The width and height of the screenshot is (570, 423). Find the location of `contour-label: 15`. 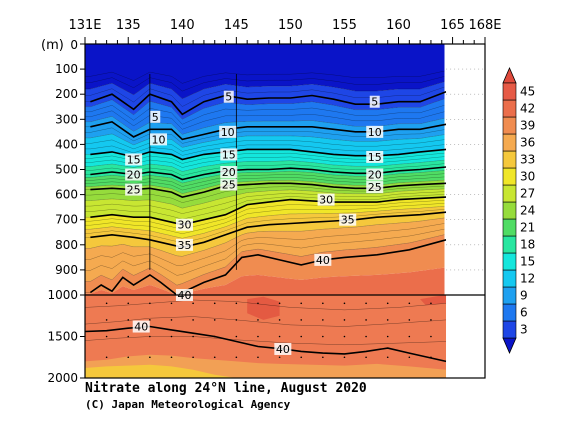

contour-label: 15 is located at coordinates (134, 159).